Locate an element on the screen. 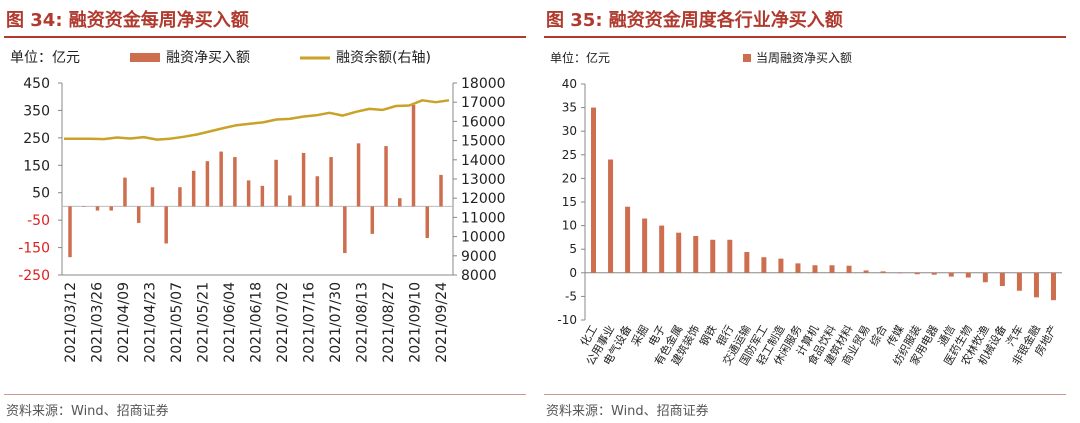  right-unit-label: 单位：亿元 is located at coordinates (580, 57).